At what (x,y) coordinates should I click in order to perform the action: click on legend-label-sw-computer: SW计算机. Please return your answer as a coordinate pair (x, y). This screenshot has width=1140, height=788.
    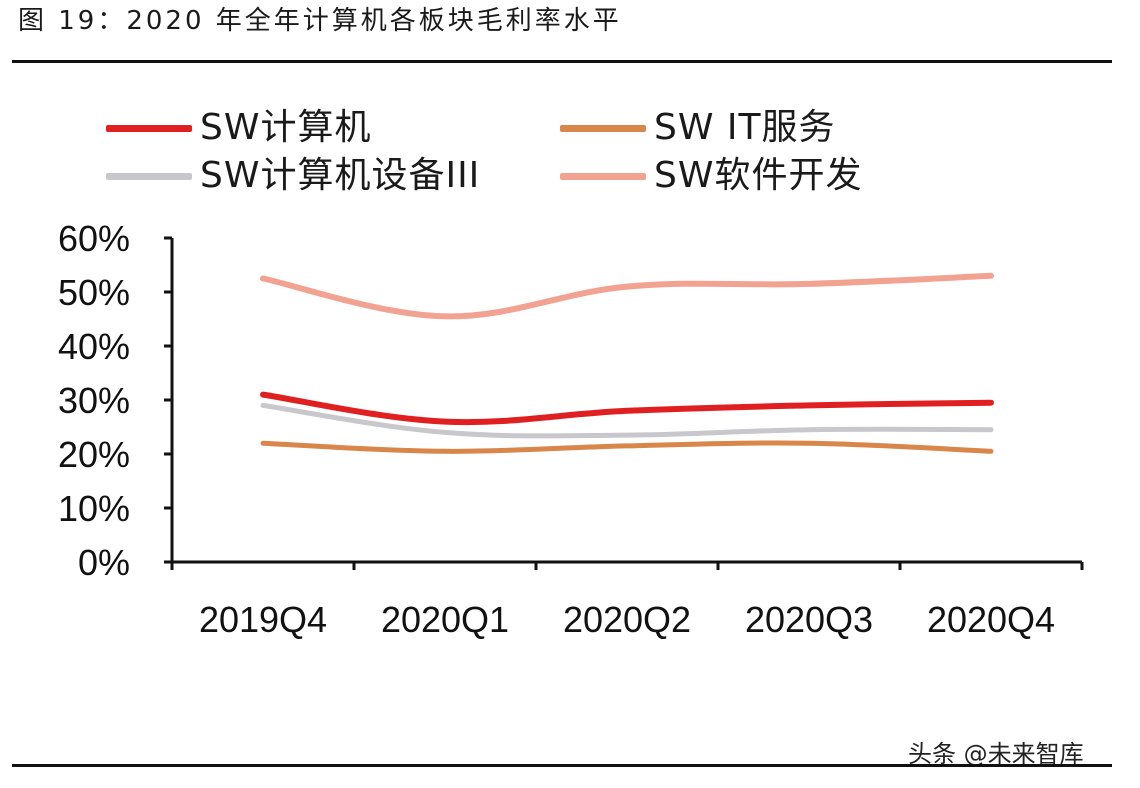
    Looking at the image, I should click on (286, 127).